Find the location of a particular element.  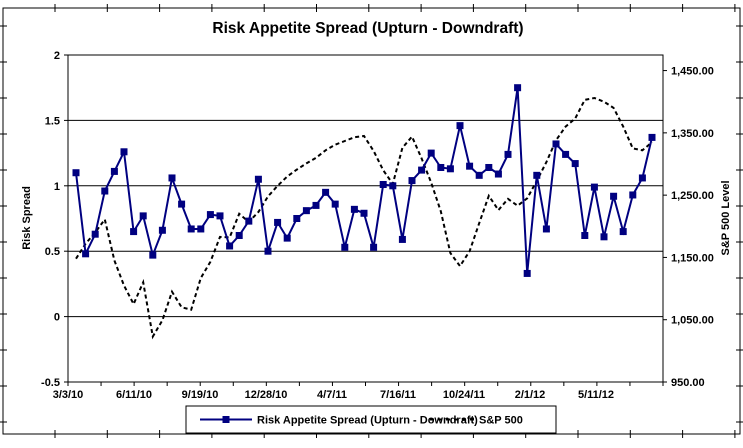

right-axis-tick-label: 1,050.00 is located at coordinates (692, 321).